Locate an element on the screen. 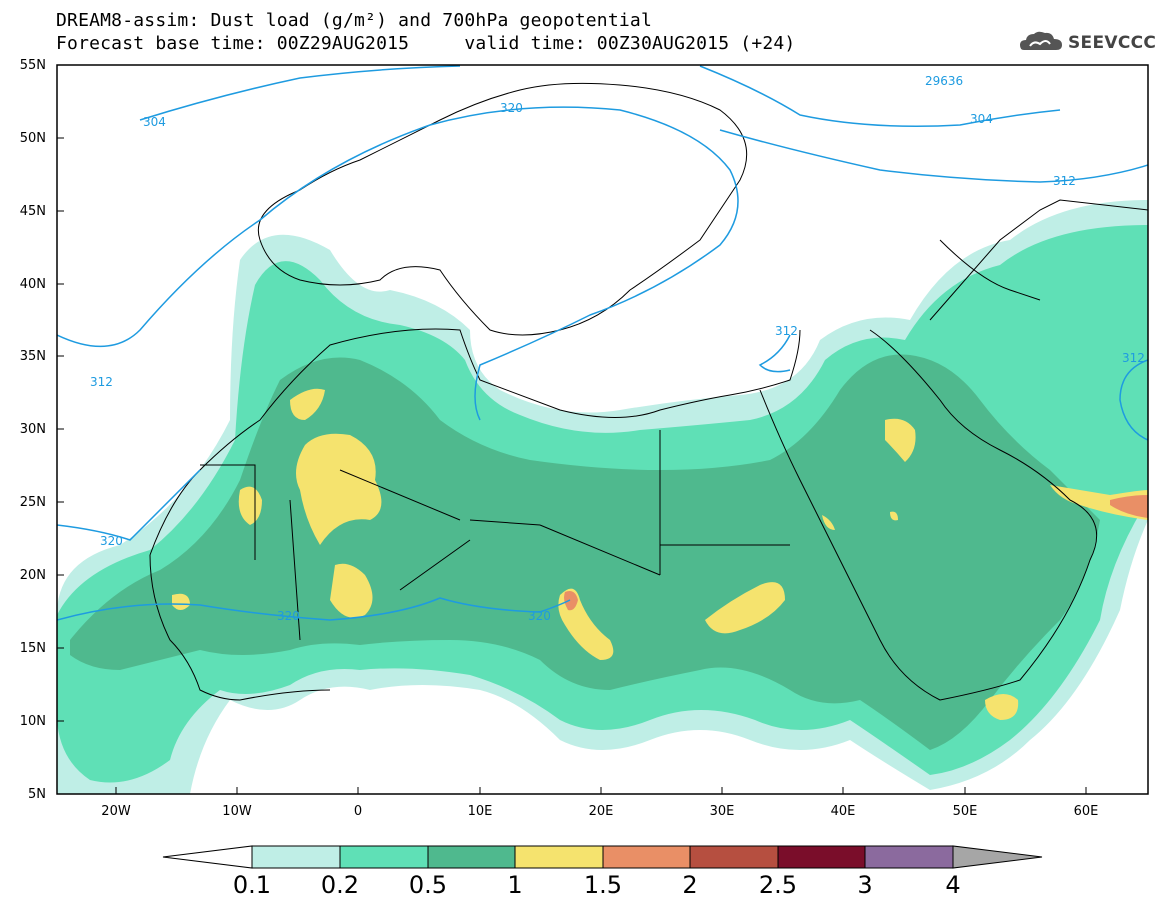  colorbar-tick-label: 3 is located at coordinates (865, 885).